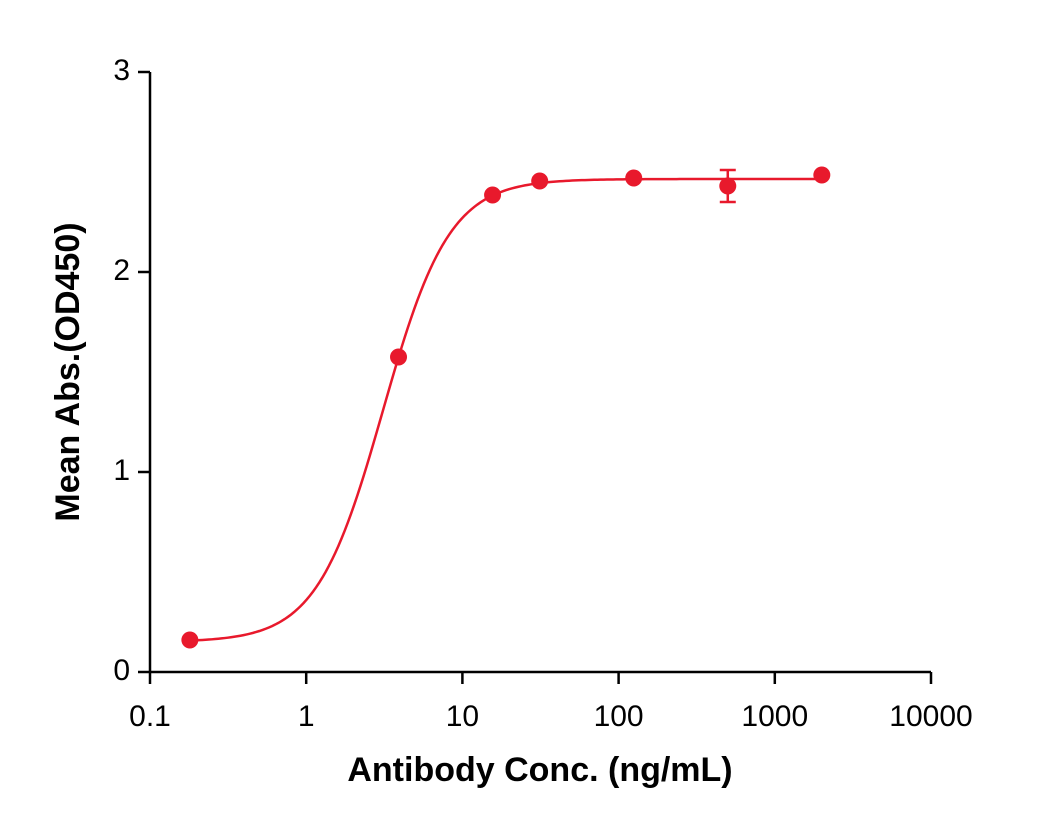 The width and height of the screenshot is (1052, 837). I want to click on x-tick-label: 10, so click(462, 716).